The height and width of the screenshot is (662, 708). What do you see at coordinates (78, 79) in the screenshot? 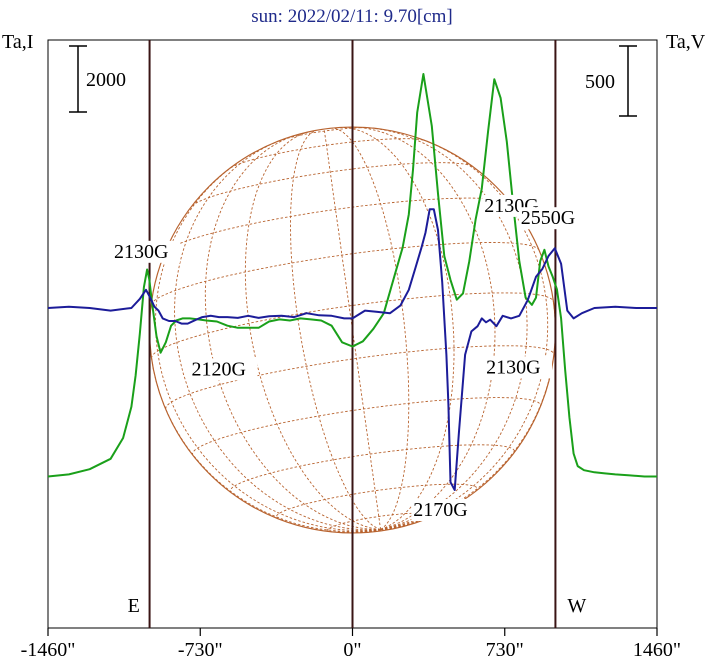
I see `scale-bar-left` at bounding box center [78, 79].